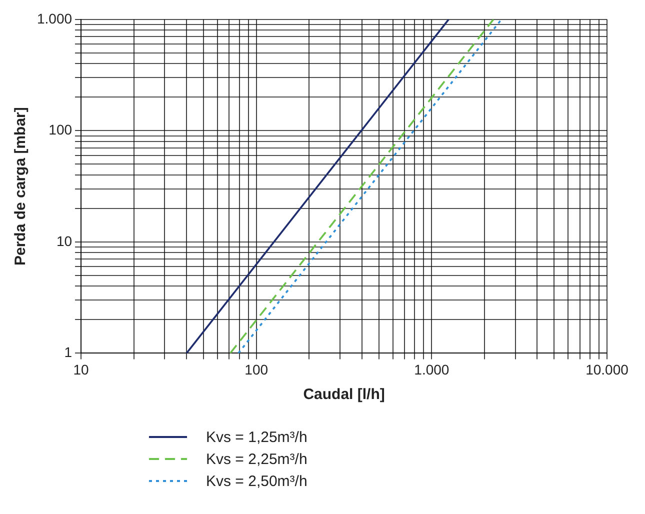  What do you see at coordinates (257, 459) in the screenshot?
I see `legend-label: Kvs = 2,25m³/h` at bounding box center [257, 459].